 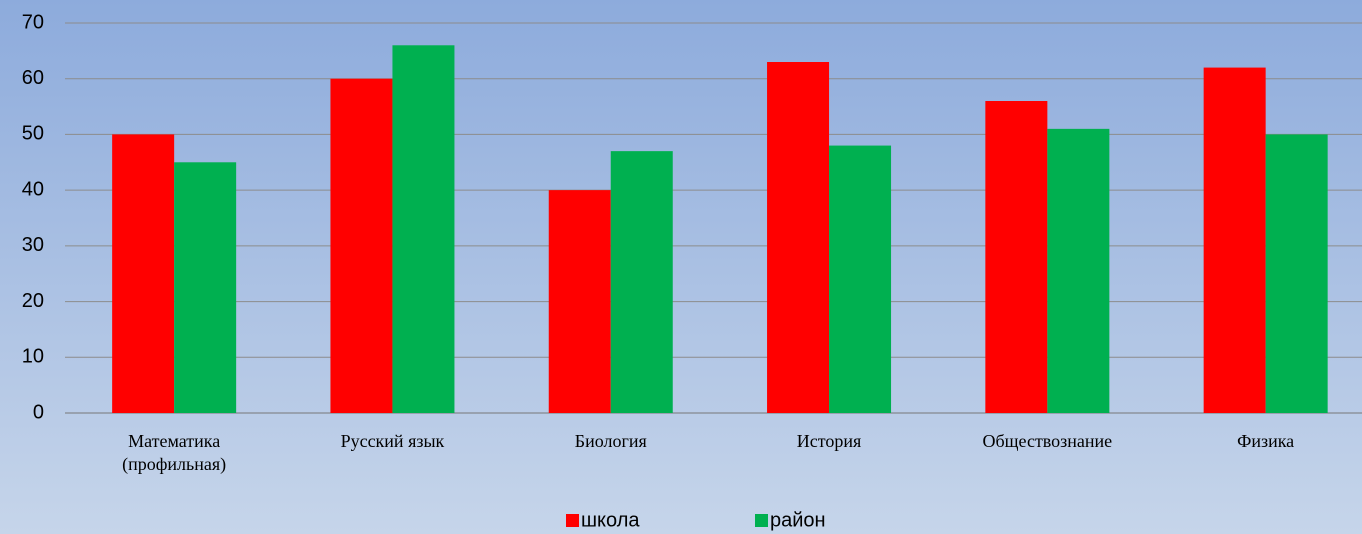 I want to click on x-tick-label: Математика (профильная), so click(x=174, y=452).